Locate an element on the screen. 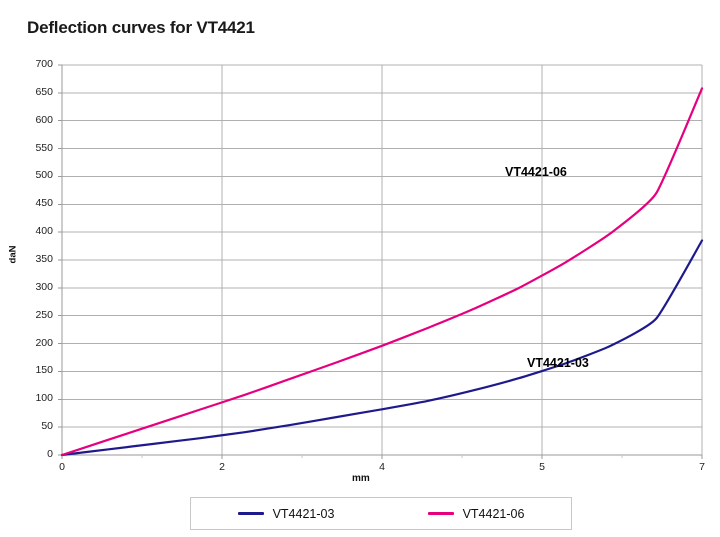 The width and height of the screenshot is (720, 537). x-tick-label: 0 is located at coordinates (62, 467).